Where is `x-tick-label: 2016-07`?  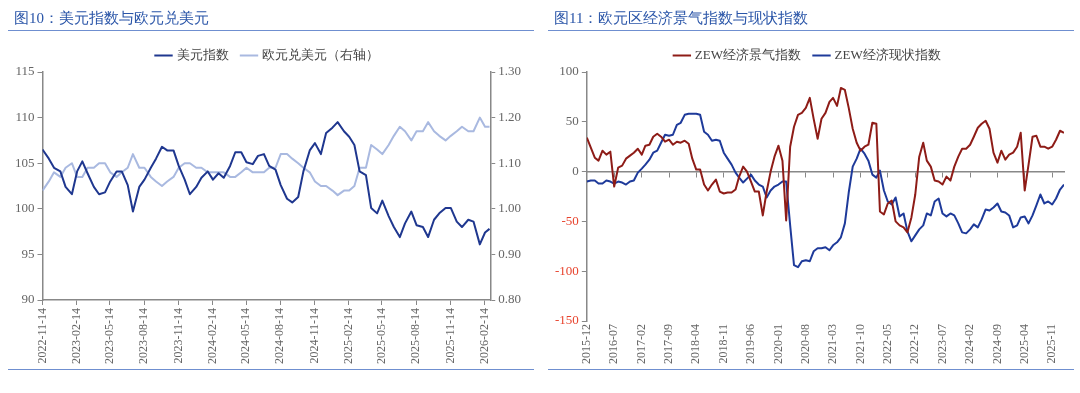
x-tick-label: 2016-07 is located at coordinates (613, 344).